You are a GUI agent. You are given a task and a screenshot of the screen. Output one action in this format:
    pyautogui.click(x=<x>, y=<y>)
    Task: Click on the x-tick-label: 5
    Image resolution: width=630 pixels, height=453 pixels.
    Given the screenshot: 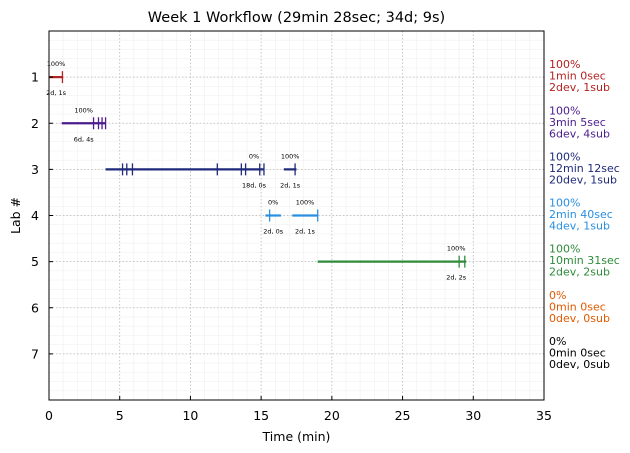 What is the action you would take?
    pyautogui.click(x=120, y=415)
    